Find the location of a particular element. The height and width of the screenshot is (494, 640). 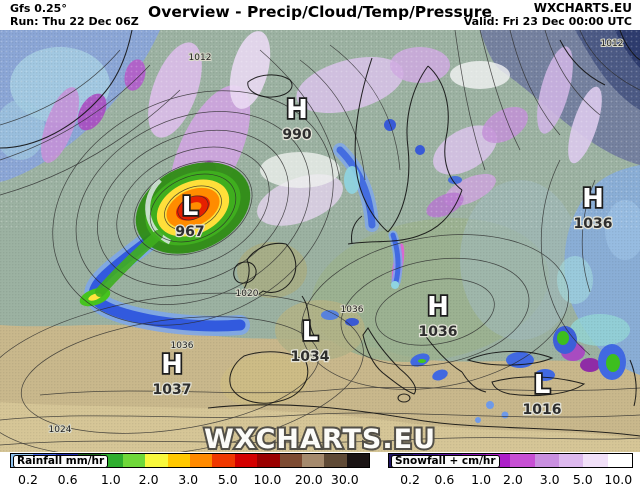

storm-spiral is located at coordinates (193, 208).